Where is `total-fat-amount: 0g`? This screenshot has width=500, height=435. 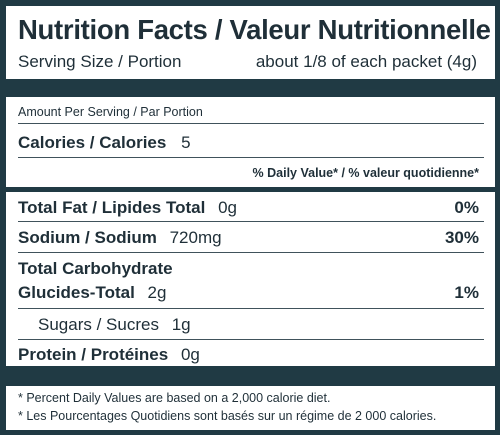 total-fat-amount: 0g is located at coordinates (227, 207).